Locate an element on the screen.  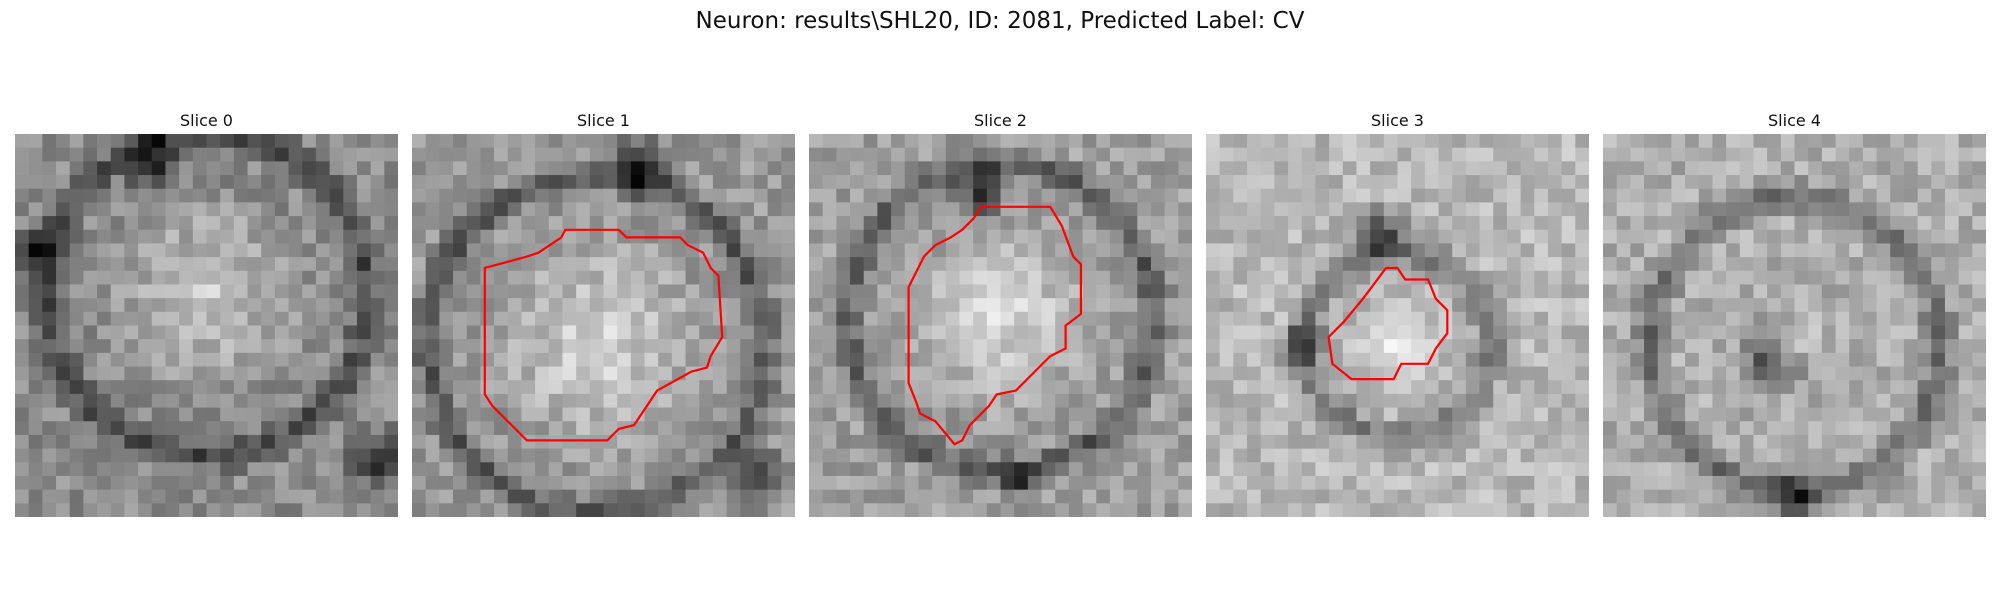
slice-panel-3: Slice 3 is located at coordinates (1397, 312).